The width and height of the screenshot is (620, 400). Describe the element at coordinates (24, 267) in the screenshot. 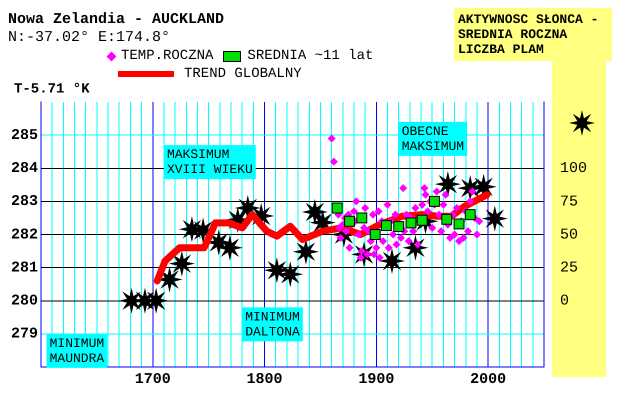

I see `y-tick-label: 281` at that location.